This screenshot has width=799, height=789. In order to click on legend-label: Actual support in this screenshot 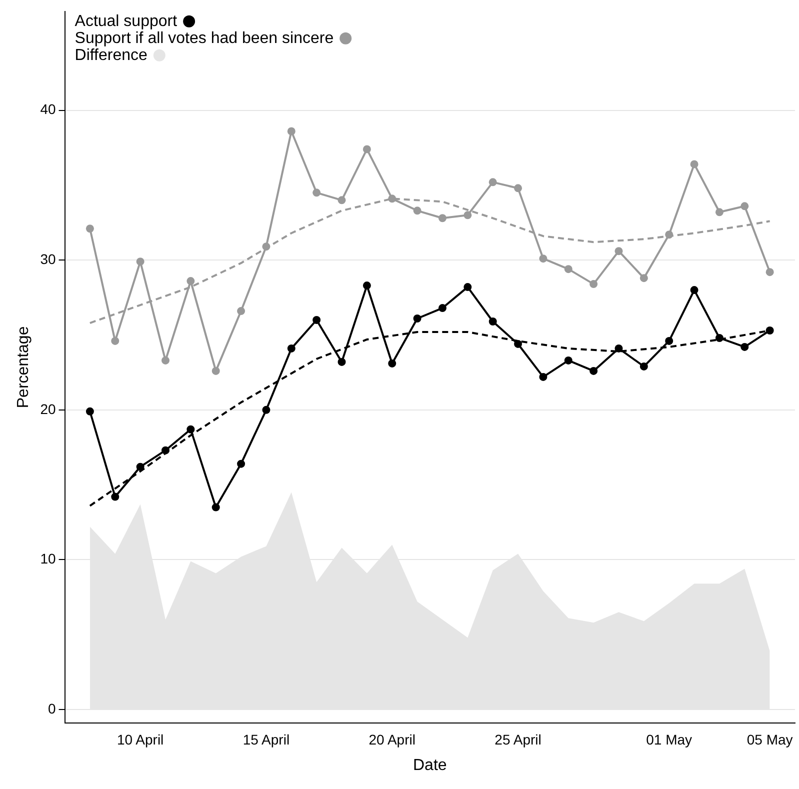, I will do `click(126, 21)`.